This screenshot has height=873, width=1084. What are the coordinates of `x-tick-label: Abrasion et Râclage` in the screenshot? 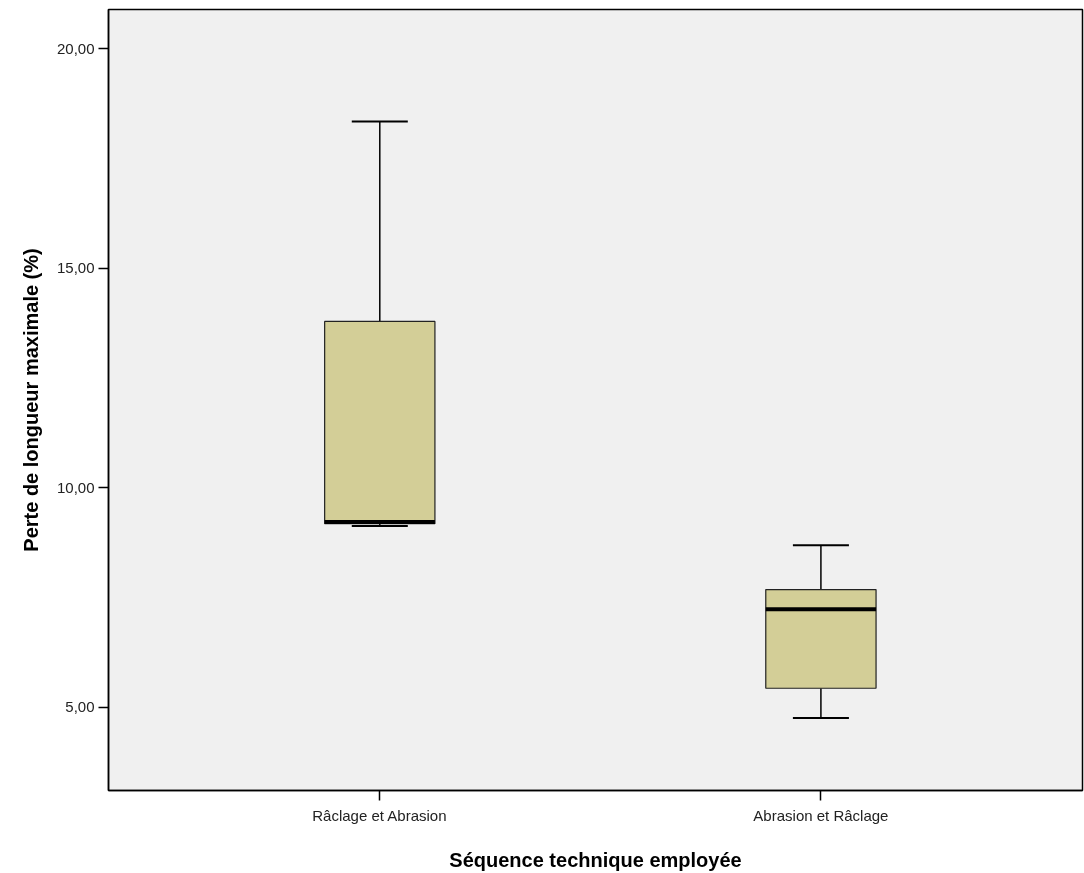 It's located at (821, 815).